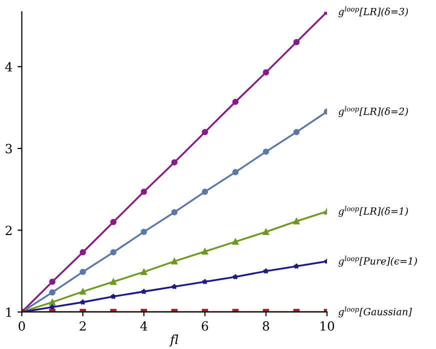 The width and height of the screenshot is (436, 349). What do you see at coordinates (144, 326) in the screenshot?
I see `x-tick-label: 4` at bounding box center [144, 326].